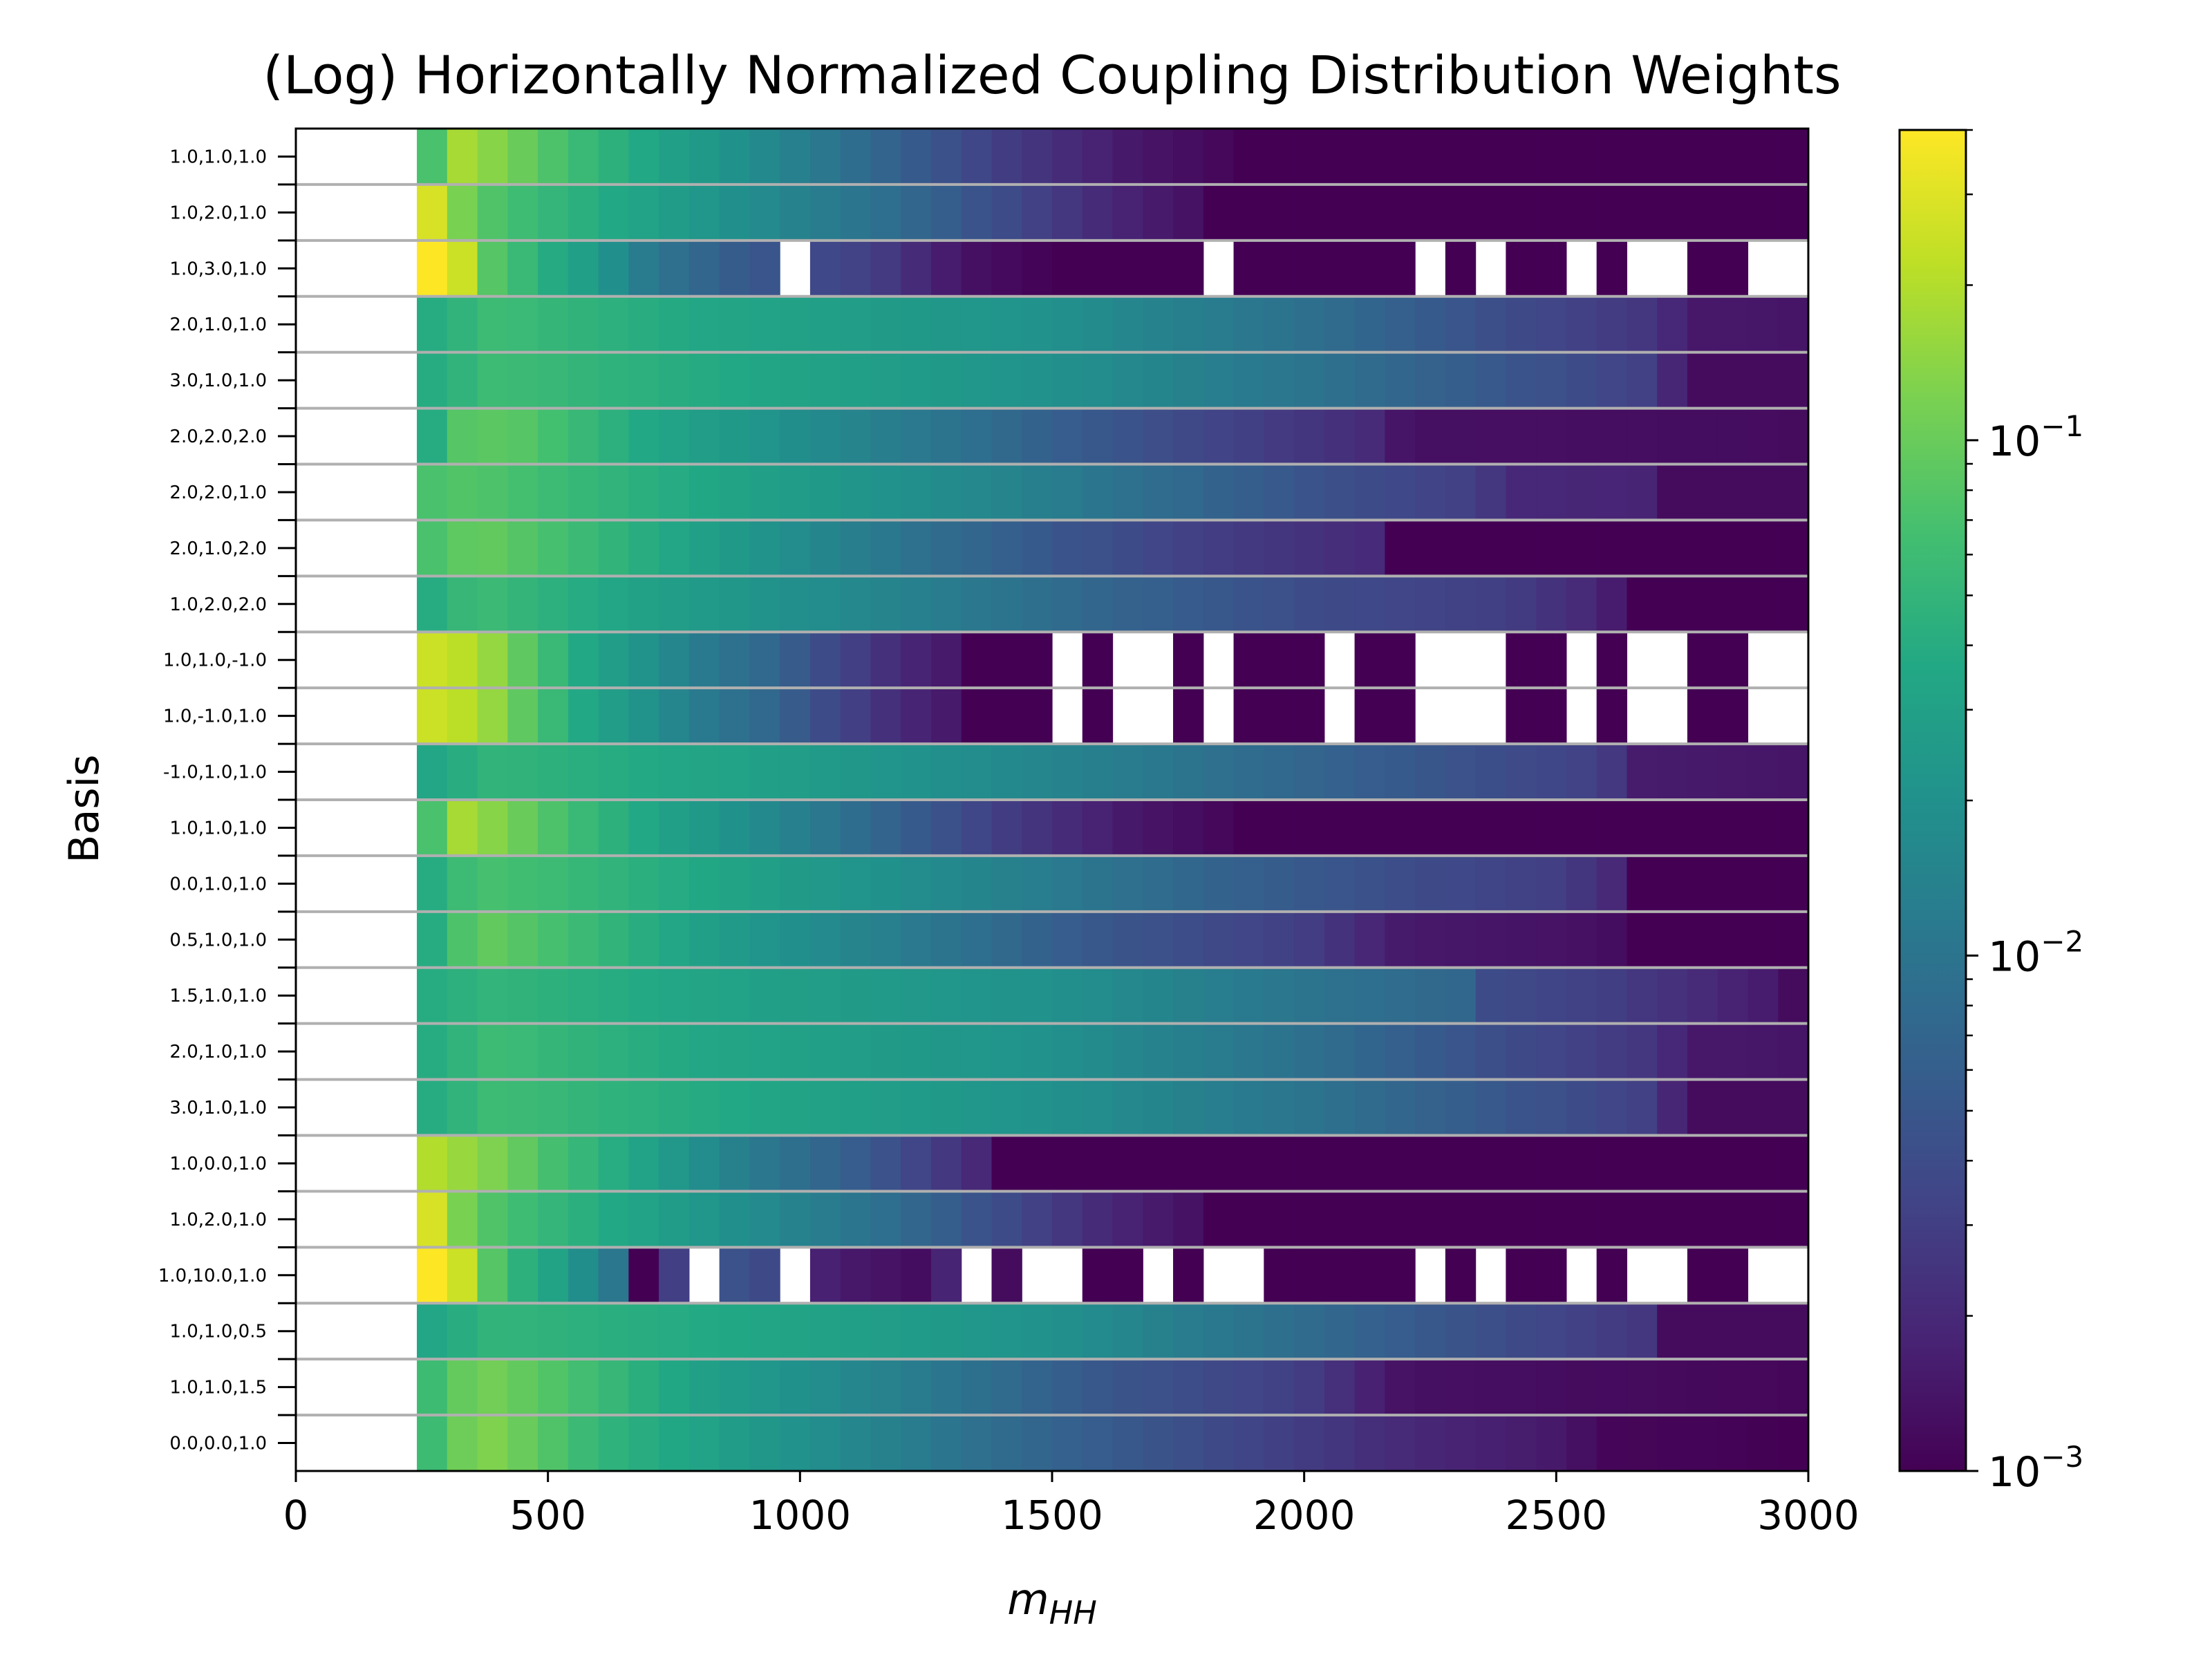 The image size is (2212, 1659). What do you see at coordinates (2036, 1469) in the screenshot?
I see `colorbar-tick-label: 10−3` at bounding box center [2036, 1469].